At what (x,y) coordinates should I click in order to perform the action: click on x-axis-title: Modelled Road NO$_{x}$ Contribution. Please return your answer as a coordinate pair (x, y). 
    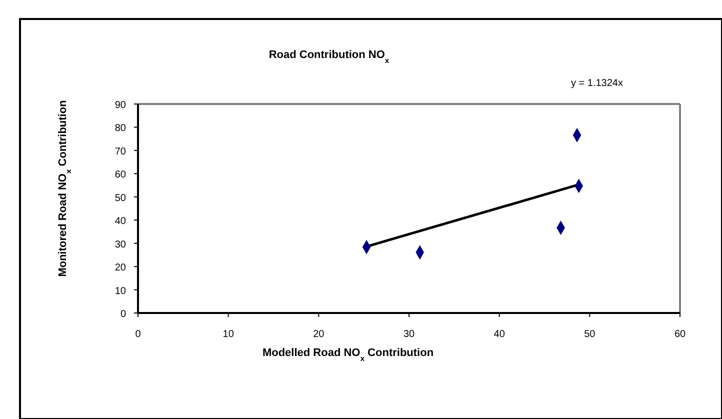
    Looking at the image, I should click on (348, 354).